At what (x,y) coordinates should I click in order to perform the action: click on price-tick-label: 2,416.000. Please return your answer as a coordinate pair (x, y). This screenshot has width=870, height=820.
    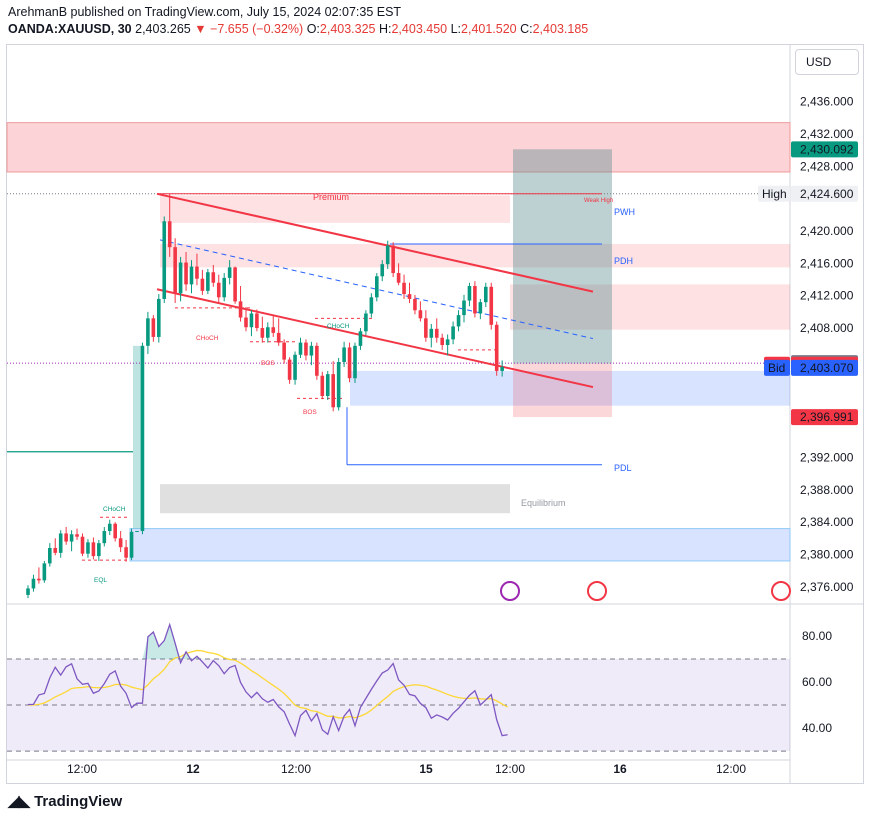
    Looking at the image, I should click on (827, 263).